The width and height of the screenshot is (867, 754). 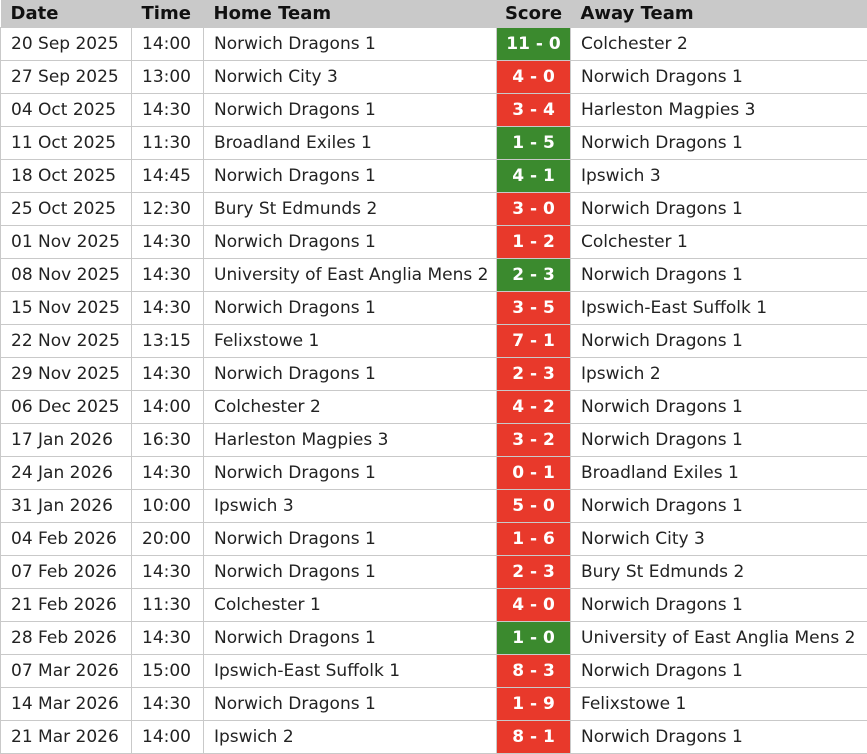 What do you see at coordinates (66, 638) in the screenshot?
I see `table-cell: 28 Feb 2026` at bounding box center [66, 638].